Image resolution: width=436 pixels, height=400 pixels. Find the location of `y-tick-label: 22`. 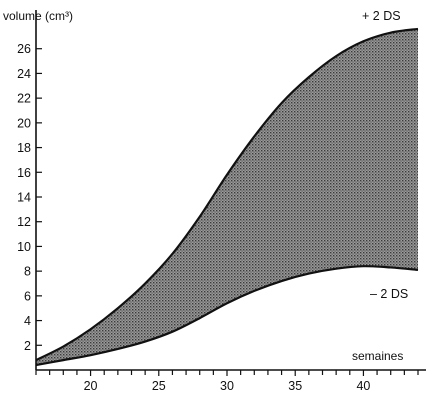

y-tick-label: 22 is located at coordinates (24, 99).